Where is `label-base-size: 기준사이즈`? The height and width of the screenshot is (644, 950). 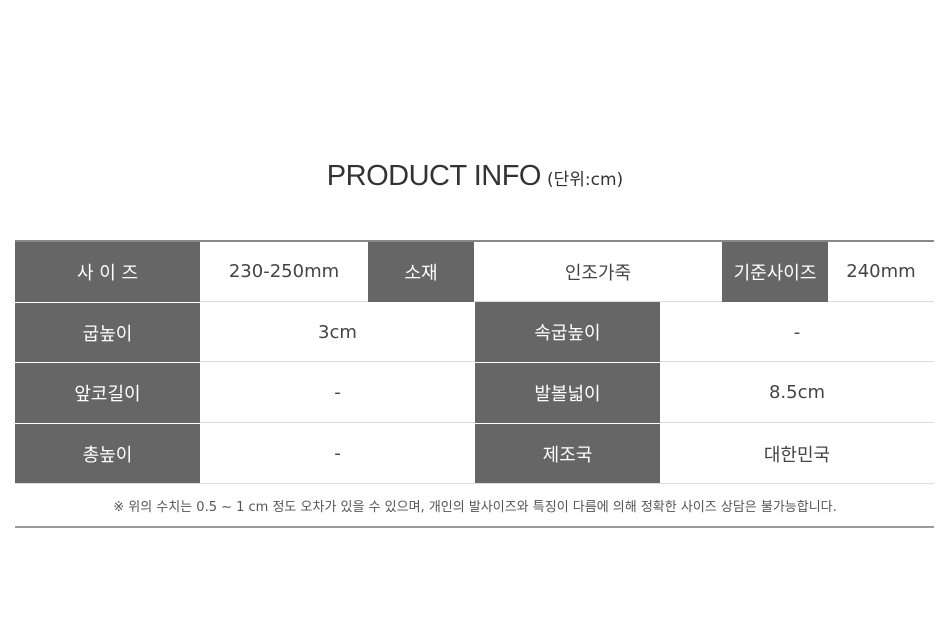 label-base-size: 기준사이즈 is located at coordinates (775, 272).